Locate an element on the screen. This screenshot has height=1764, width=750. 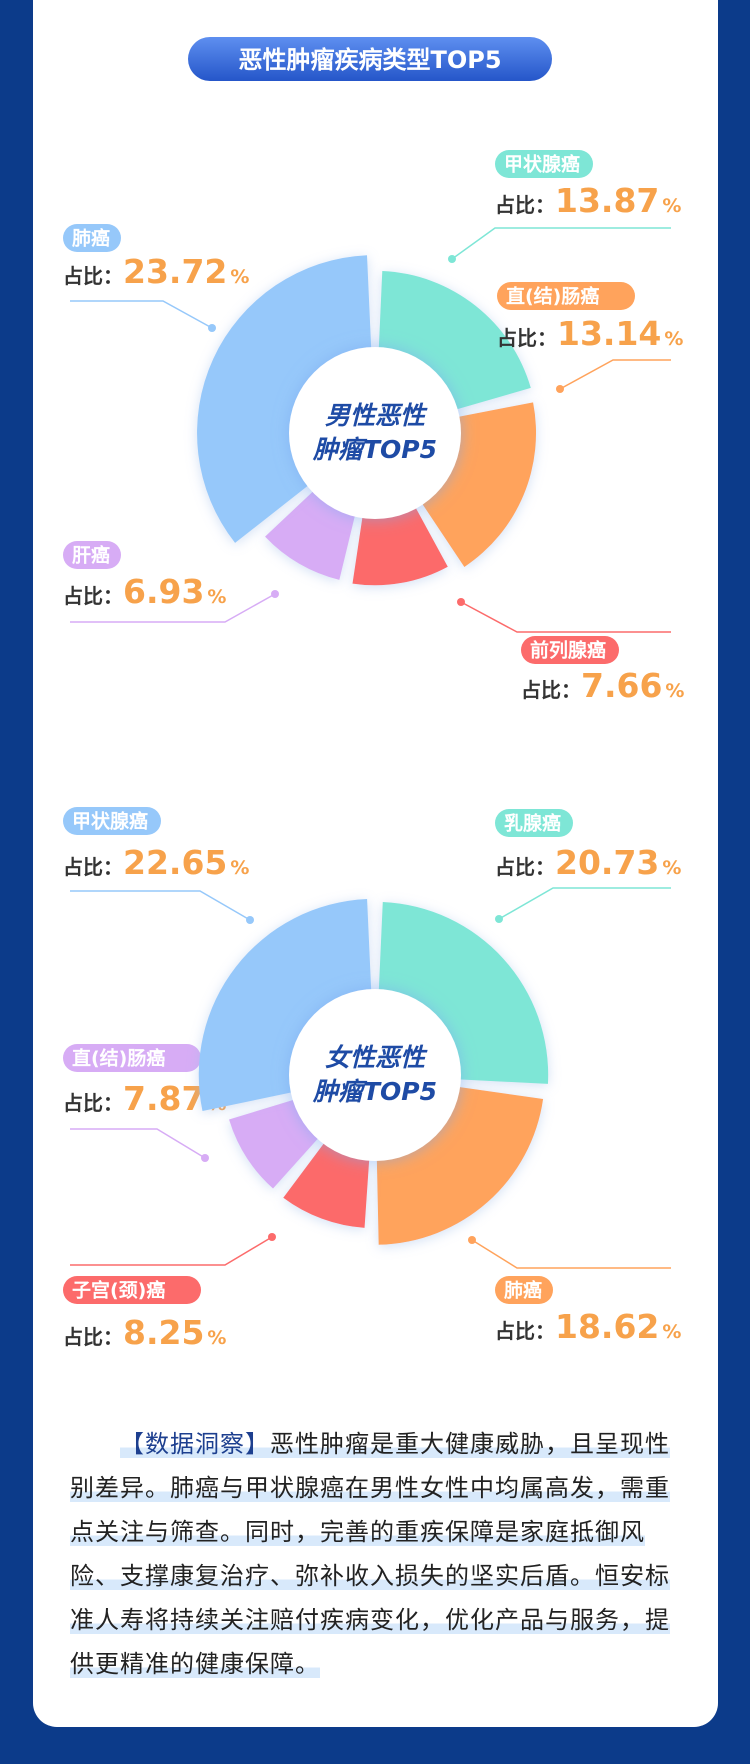
insight-lead: 【数据洞察】 is located at coordinates (195, 1444).